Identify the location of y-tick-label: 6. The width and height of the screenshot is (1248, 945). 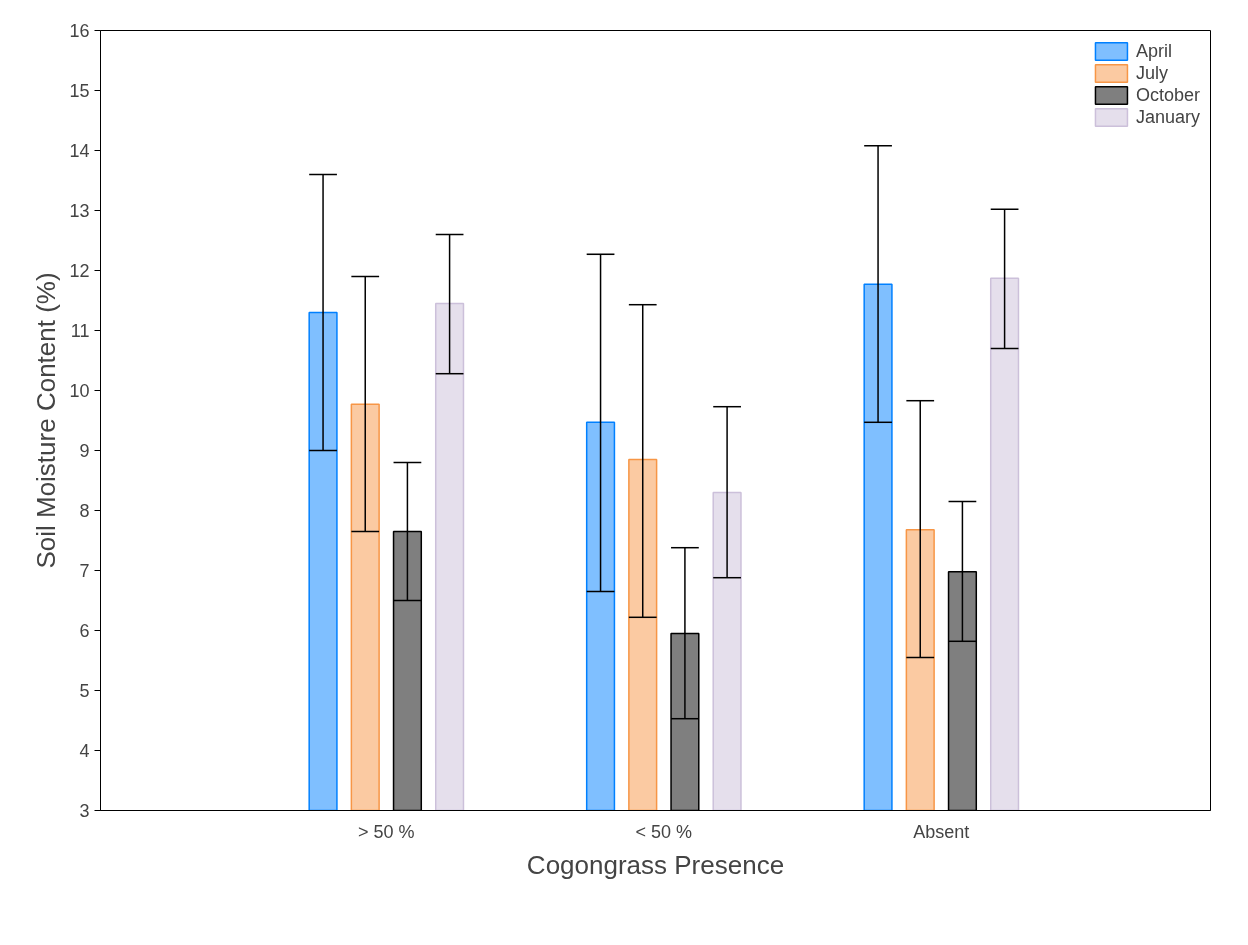
(84, 631).